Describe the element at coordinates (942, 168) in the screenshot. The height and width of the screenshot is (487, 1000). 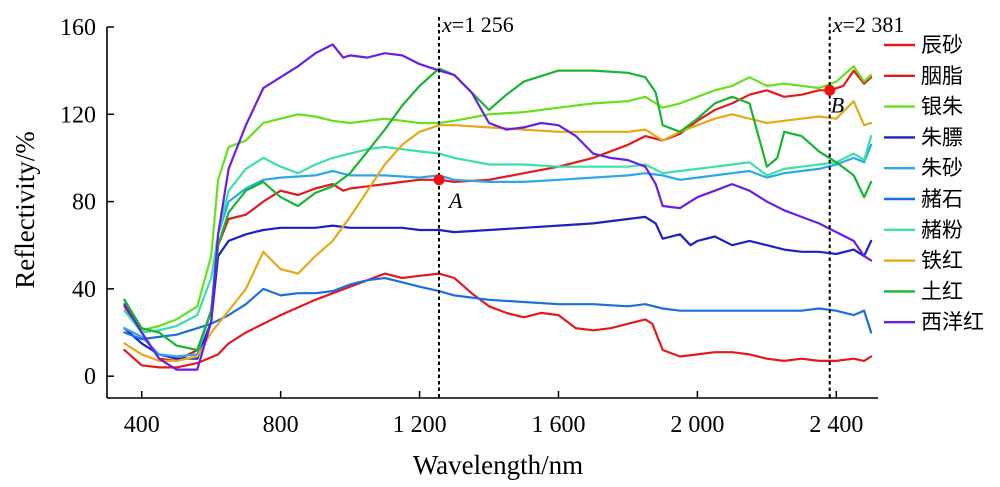
I see `legend-label: 朱砂` at that location.